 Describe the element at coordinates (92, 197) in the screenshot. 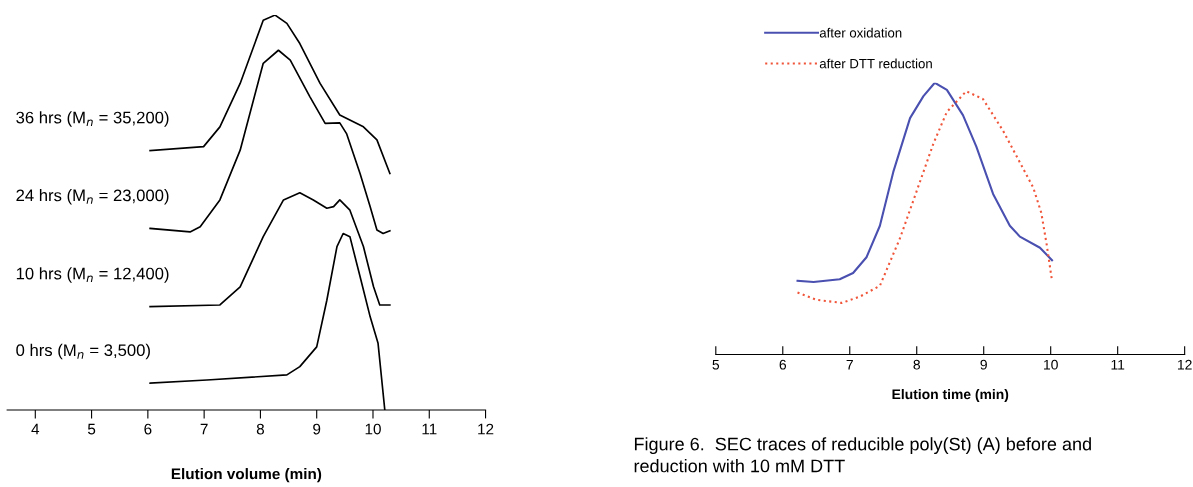

I see `series-label: 24 hrs (M$_{n}$ = 23,000)` at that location.